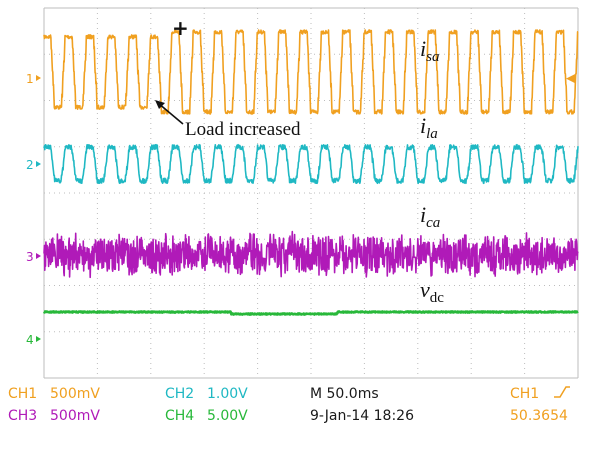 The width and height of the screenshot is (600, 455). Describe the element at coordinates (310, 313) in the screenshot. I see `trace-v-dc` at that location.